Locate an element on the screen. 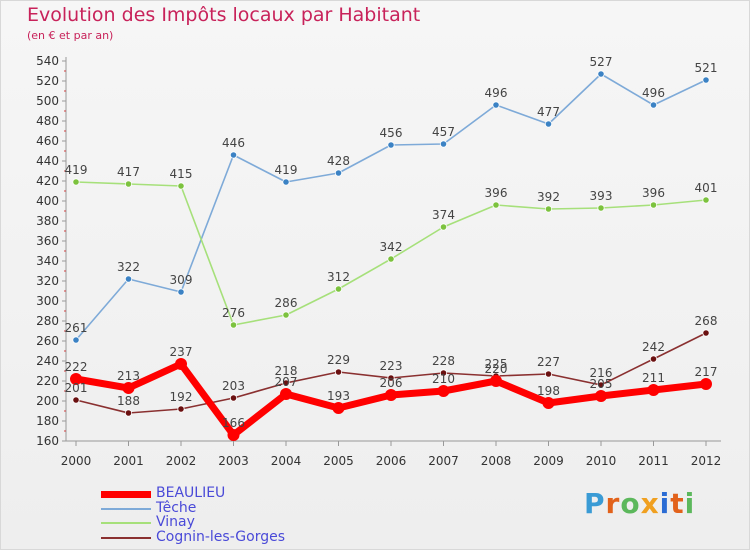  legend-label: BEAULIEU is located at coordinates (191, 493).